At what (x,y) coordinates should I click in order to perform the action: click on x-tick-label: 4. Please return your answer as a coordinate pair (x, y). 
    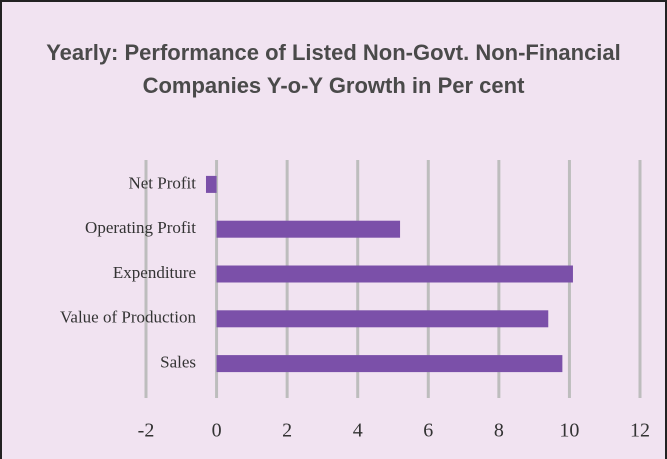
    Looking at the image, I should click on (358, 431).